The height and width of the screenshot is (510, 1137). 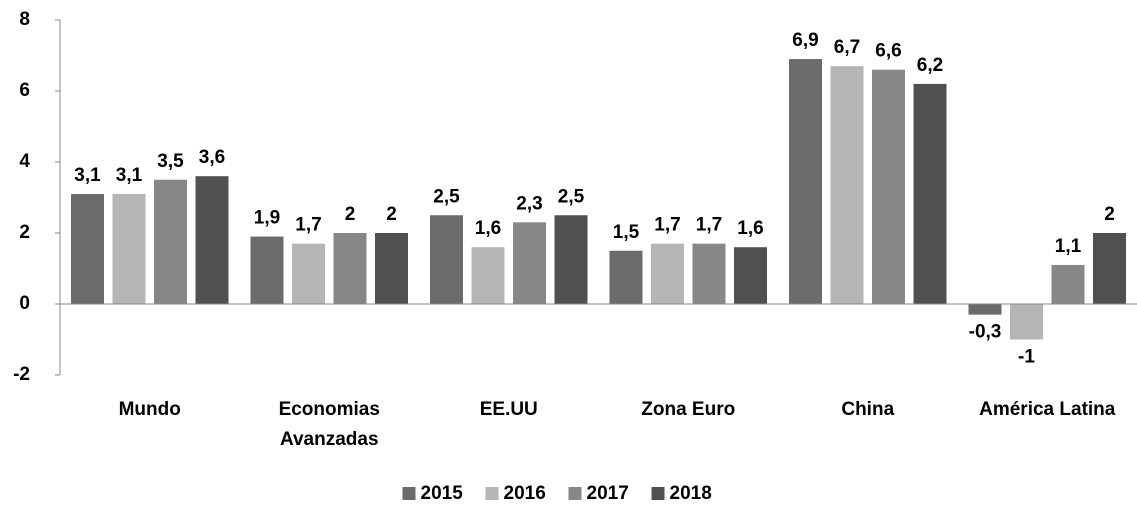 What do you see at coordinates (329, 424) in the screenshot?
I see `x-tick-label: Economias Avanzadas` at bounding box center [329, 424].